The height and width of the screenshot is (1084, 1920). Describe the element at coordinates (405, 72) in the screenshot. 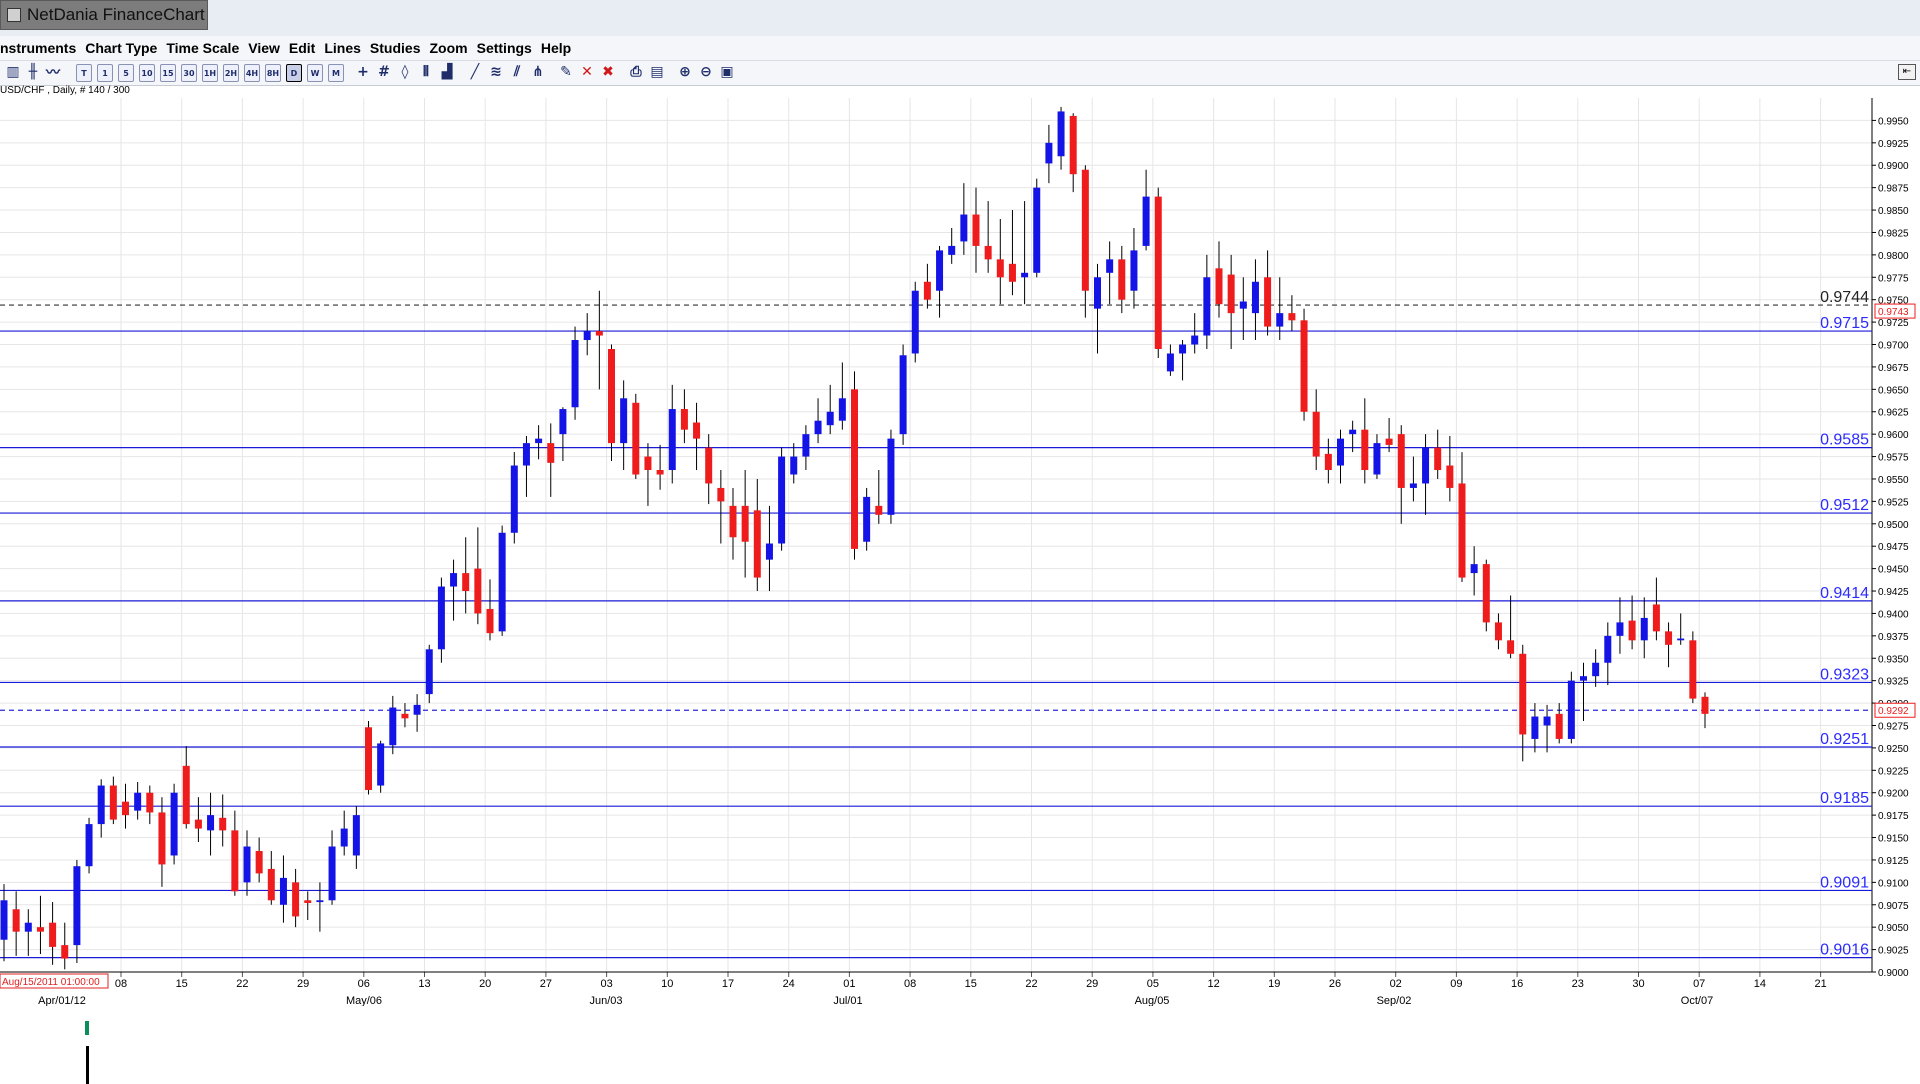

I see `study-icon: ◊` at that location.